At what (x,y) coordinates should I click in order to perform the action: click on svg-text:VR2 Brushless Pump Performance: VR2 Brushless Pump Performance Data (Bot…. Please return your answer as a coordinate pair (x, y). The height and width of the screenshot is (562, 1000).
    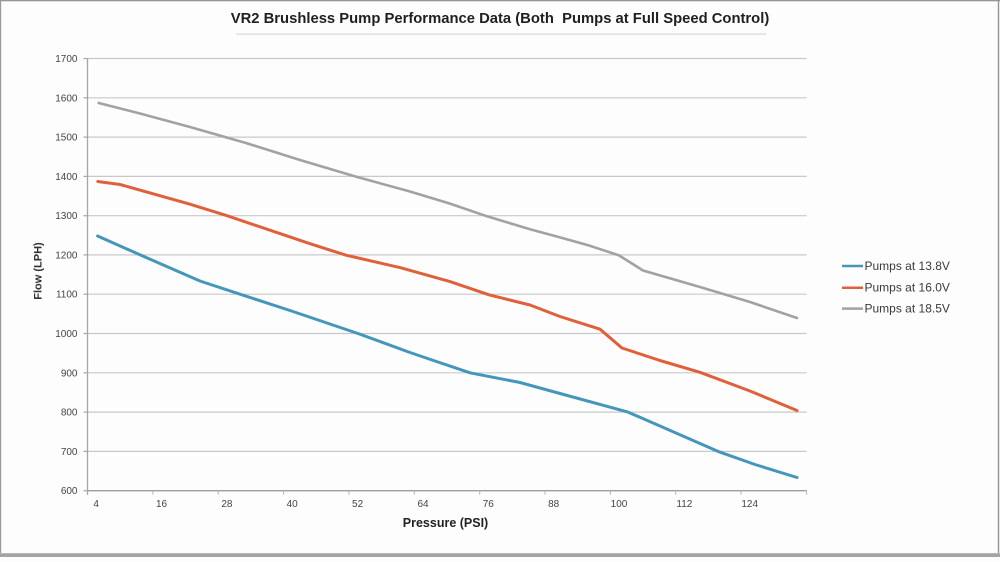
    Looking at the image, I should click on (500, 19).